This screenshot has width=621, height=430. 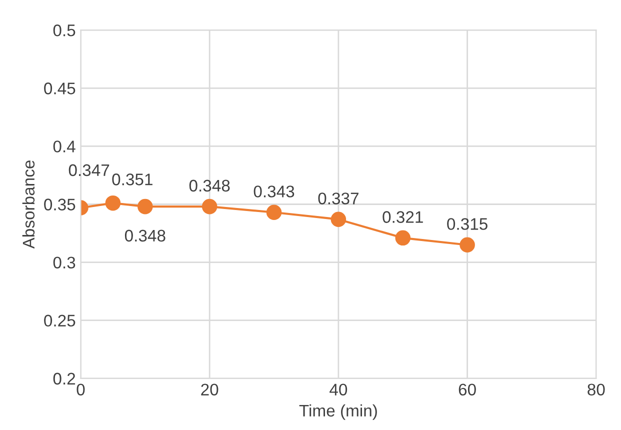 I want to click on x-tick-label: 60, so click(x=467, y=390).